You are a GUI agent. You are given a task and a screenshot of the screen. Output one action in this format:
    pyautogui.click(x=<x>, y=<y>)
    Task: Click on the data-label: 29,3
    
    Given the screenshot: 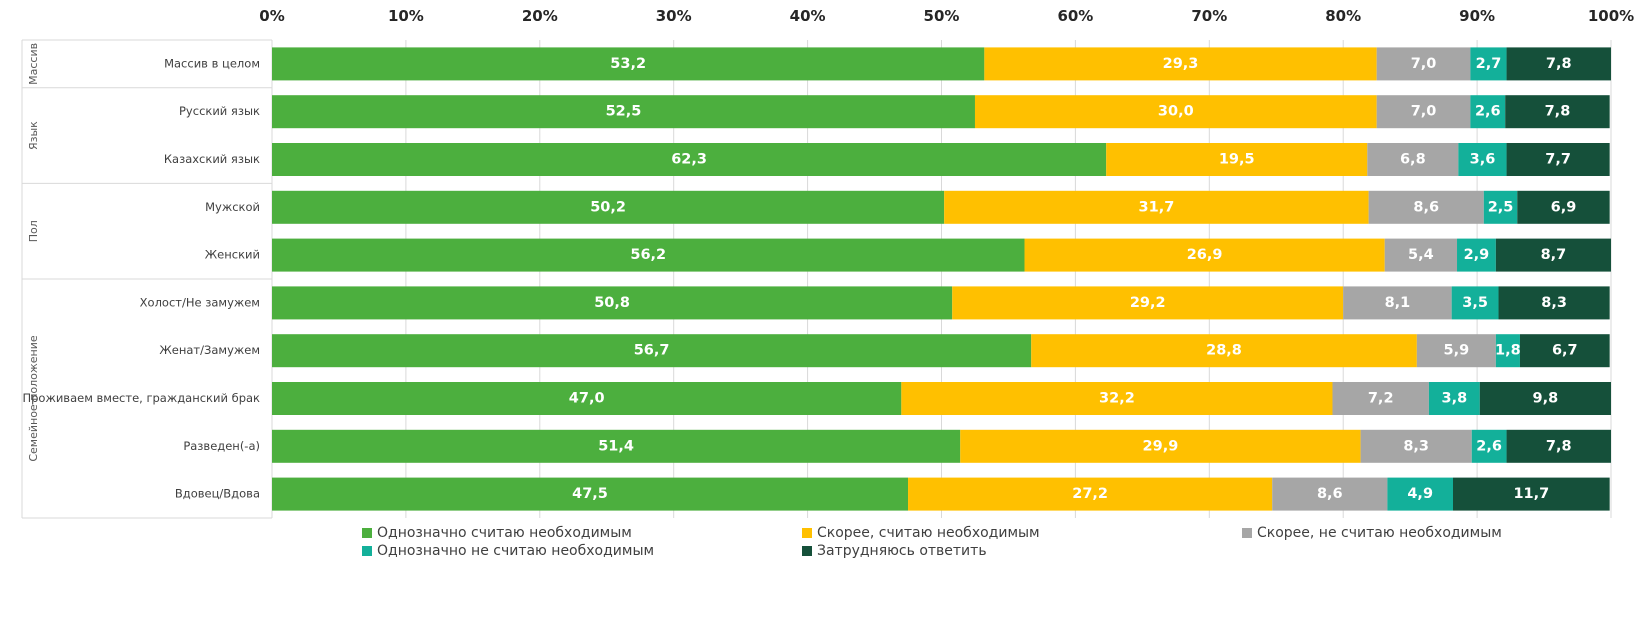 What is the action you would take?
    pyautogui.click(x=1181, y=64)
    